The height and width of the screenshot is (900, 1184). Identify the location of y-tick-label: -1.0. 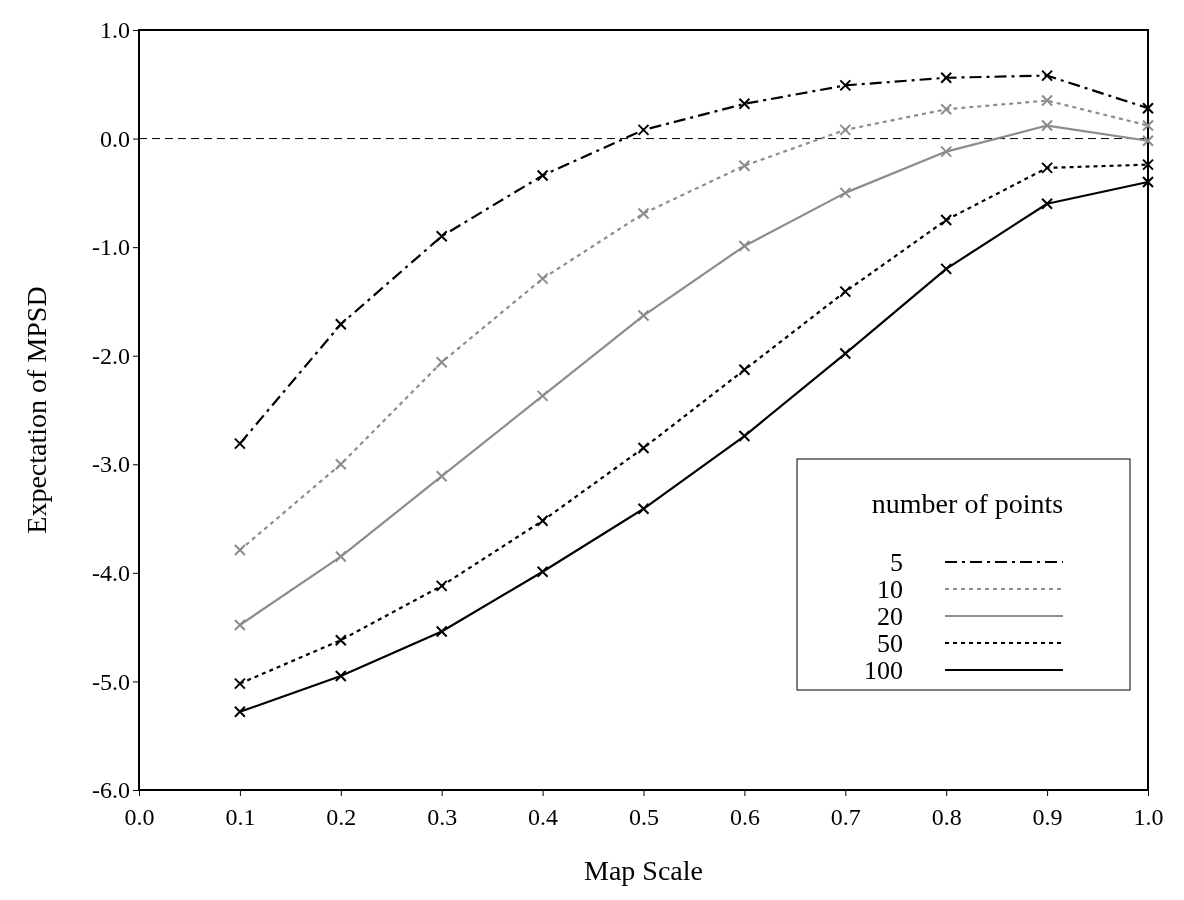
(111, 247).